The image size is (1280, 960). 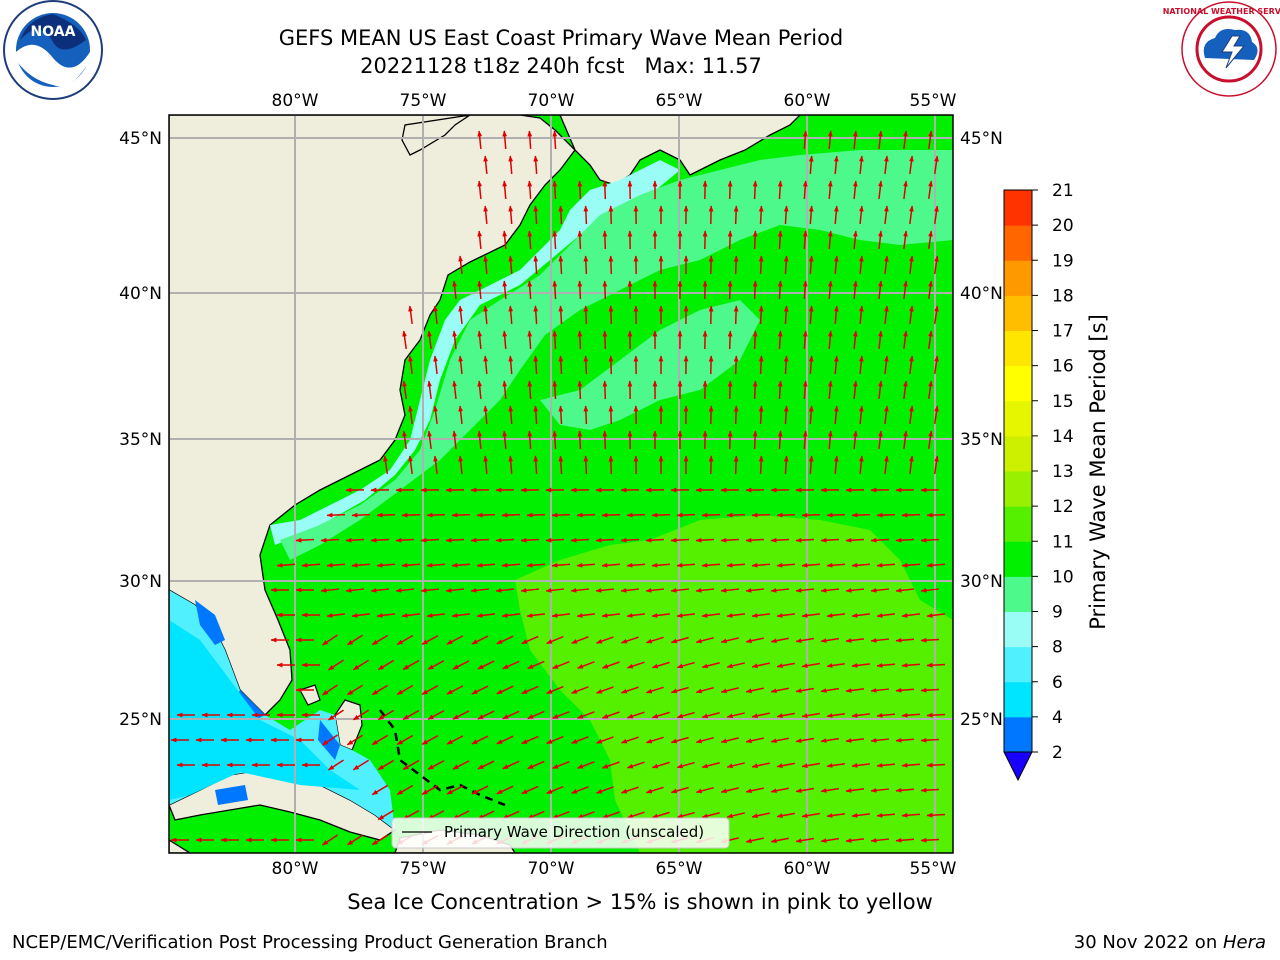 What do you see at coordinates (1063, 367) in the screenshot?
I see `colorbar-label: 16` at bounding box center [1063, 367].